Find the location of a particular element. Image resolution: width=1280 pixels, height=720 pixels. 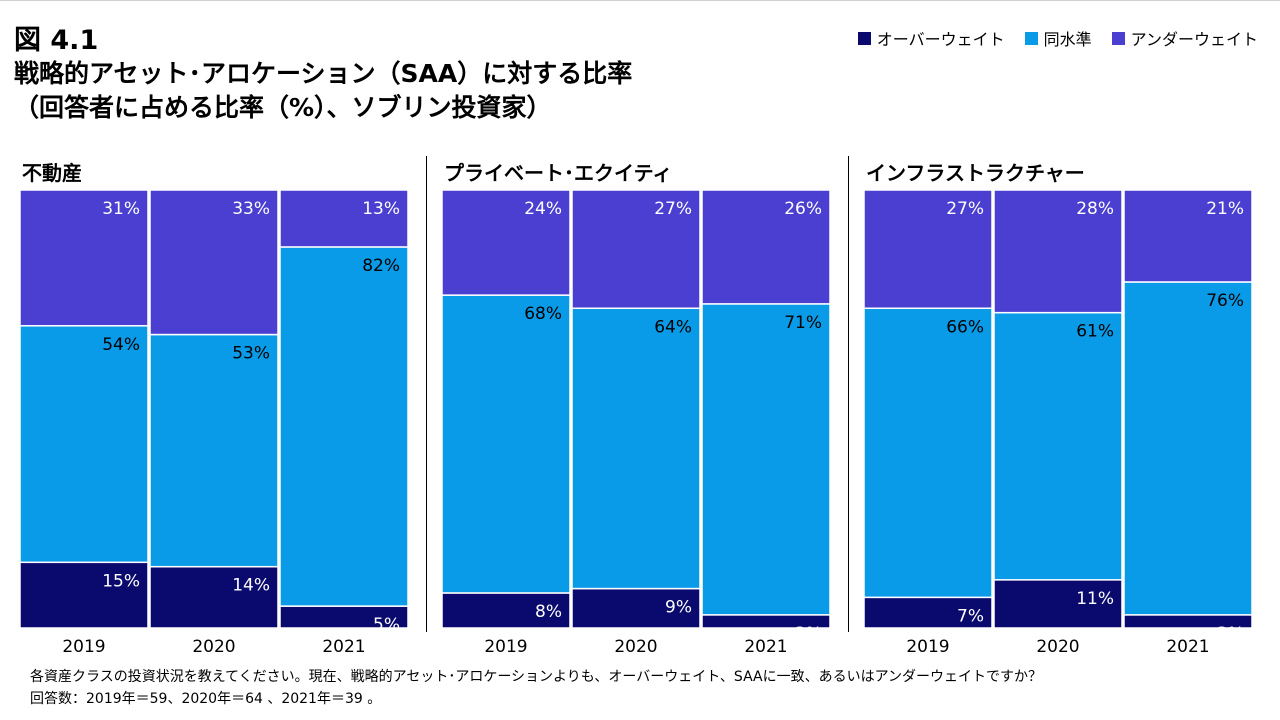

bar-segment-neutral-p1-2021 is located at coordinates (344, 426).